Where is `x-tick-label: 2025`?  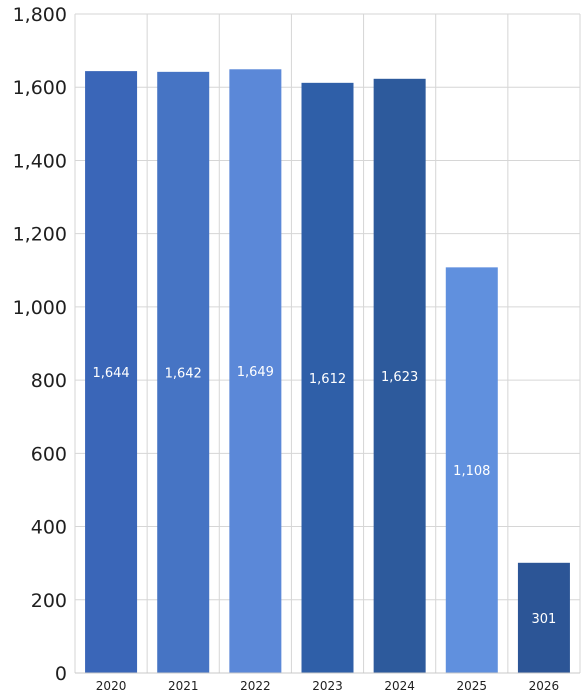 x-tick-label: 2025 is located at coordinates (472, 686).